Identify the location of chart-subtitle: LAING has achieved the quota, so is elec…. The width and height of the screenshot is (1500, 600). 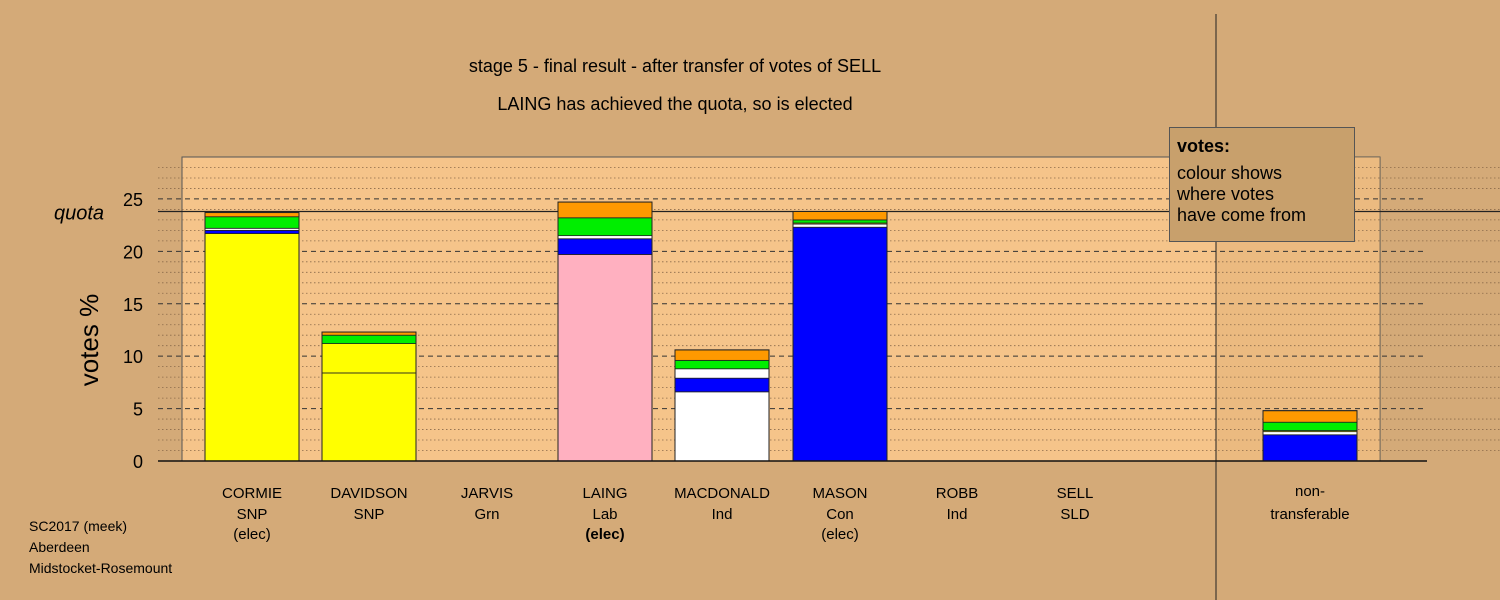
(675, 104).